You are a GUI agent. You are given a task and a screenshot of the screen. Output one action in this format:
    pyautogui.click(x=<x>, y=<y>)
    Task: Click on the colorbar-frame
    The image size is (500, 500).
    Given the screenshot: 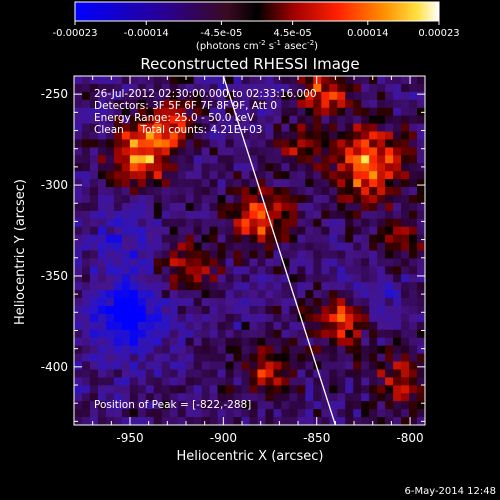 What is the action you would take?
    pyautogui.click(x=257, y=11)
    